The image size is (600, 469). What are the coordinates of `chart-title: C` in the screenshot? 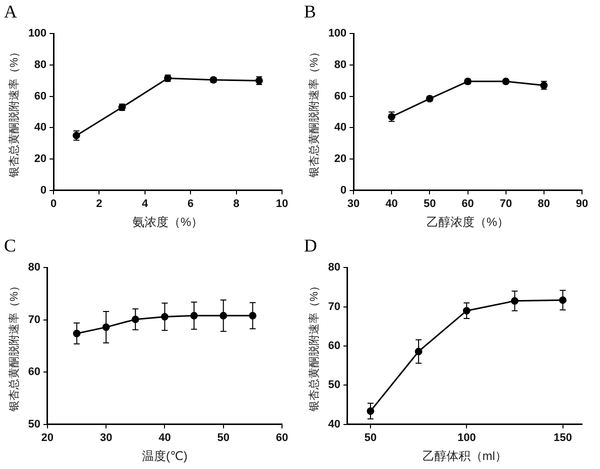 It's located at (10, 246).